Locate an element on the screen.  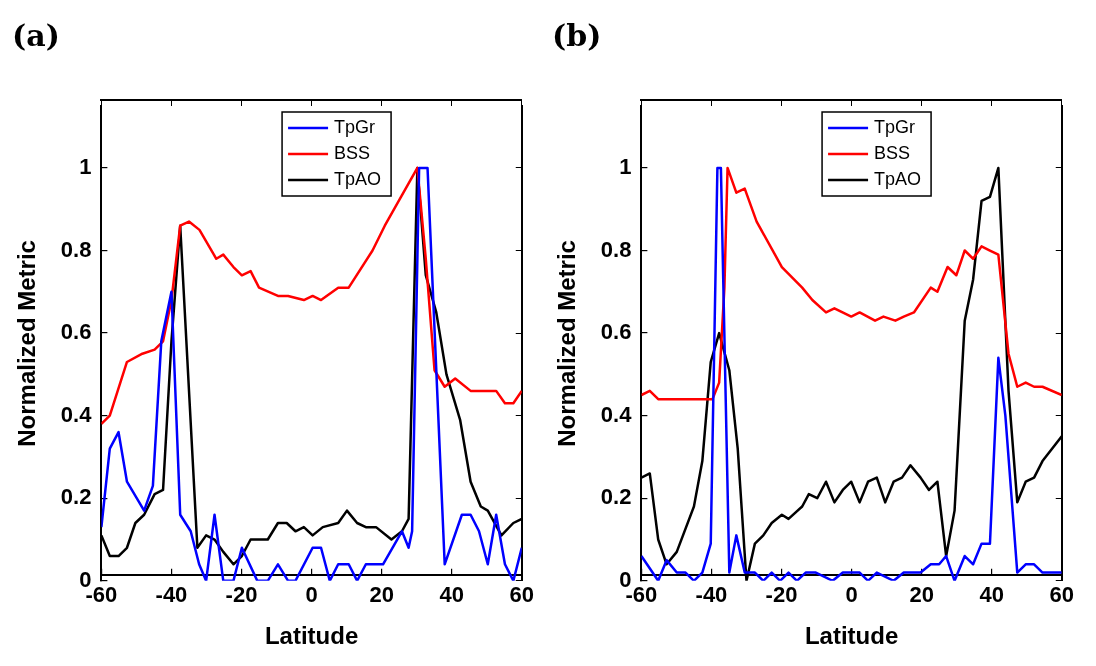
chart-title: (a) is located at coordinates (36, 35).